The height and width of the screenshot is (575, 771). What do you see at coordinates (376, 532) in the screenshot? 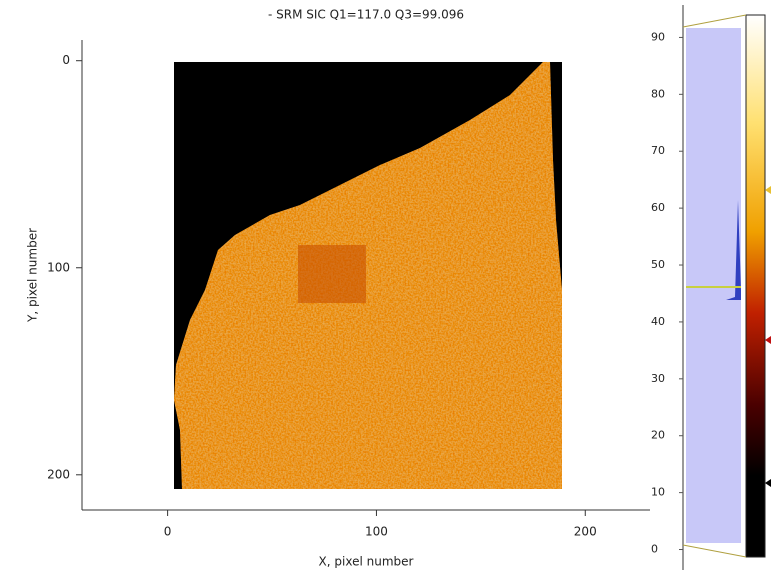
I see `x-tick-label: 100` at bounding box center [376, 532].